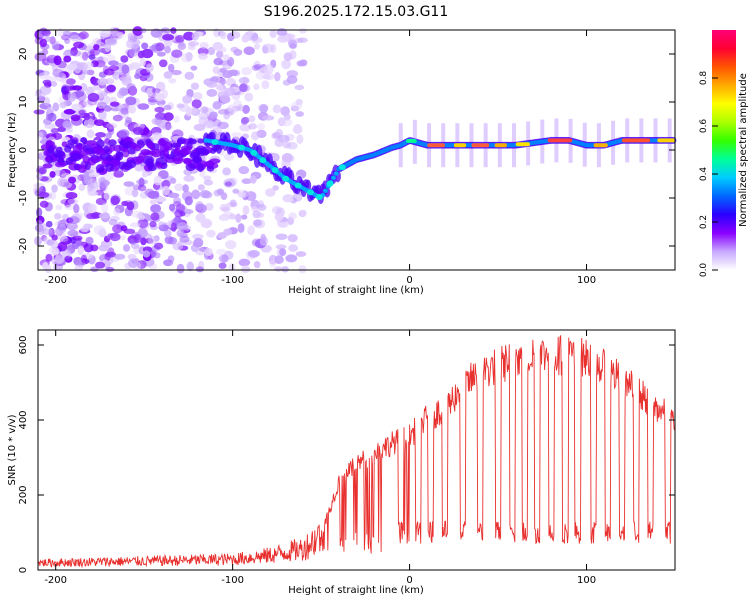 The height and width of the screenshot is (600, 750). I want to click on colorbar-ticks: 0.0 0.2 0.4 0.6 0.8, so click(708, 174).